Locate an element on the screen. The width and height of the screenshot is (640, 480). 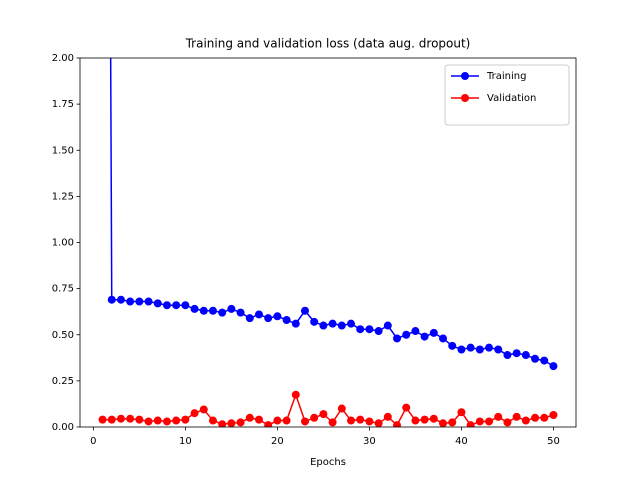
y-tick-label: 1.75 is located at coordinates (63, 104).